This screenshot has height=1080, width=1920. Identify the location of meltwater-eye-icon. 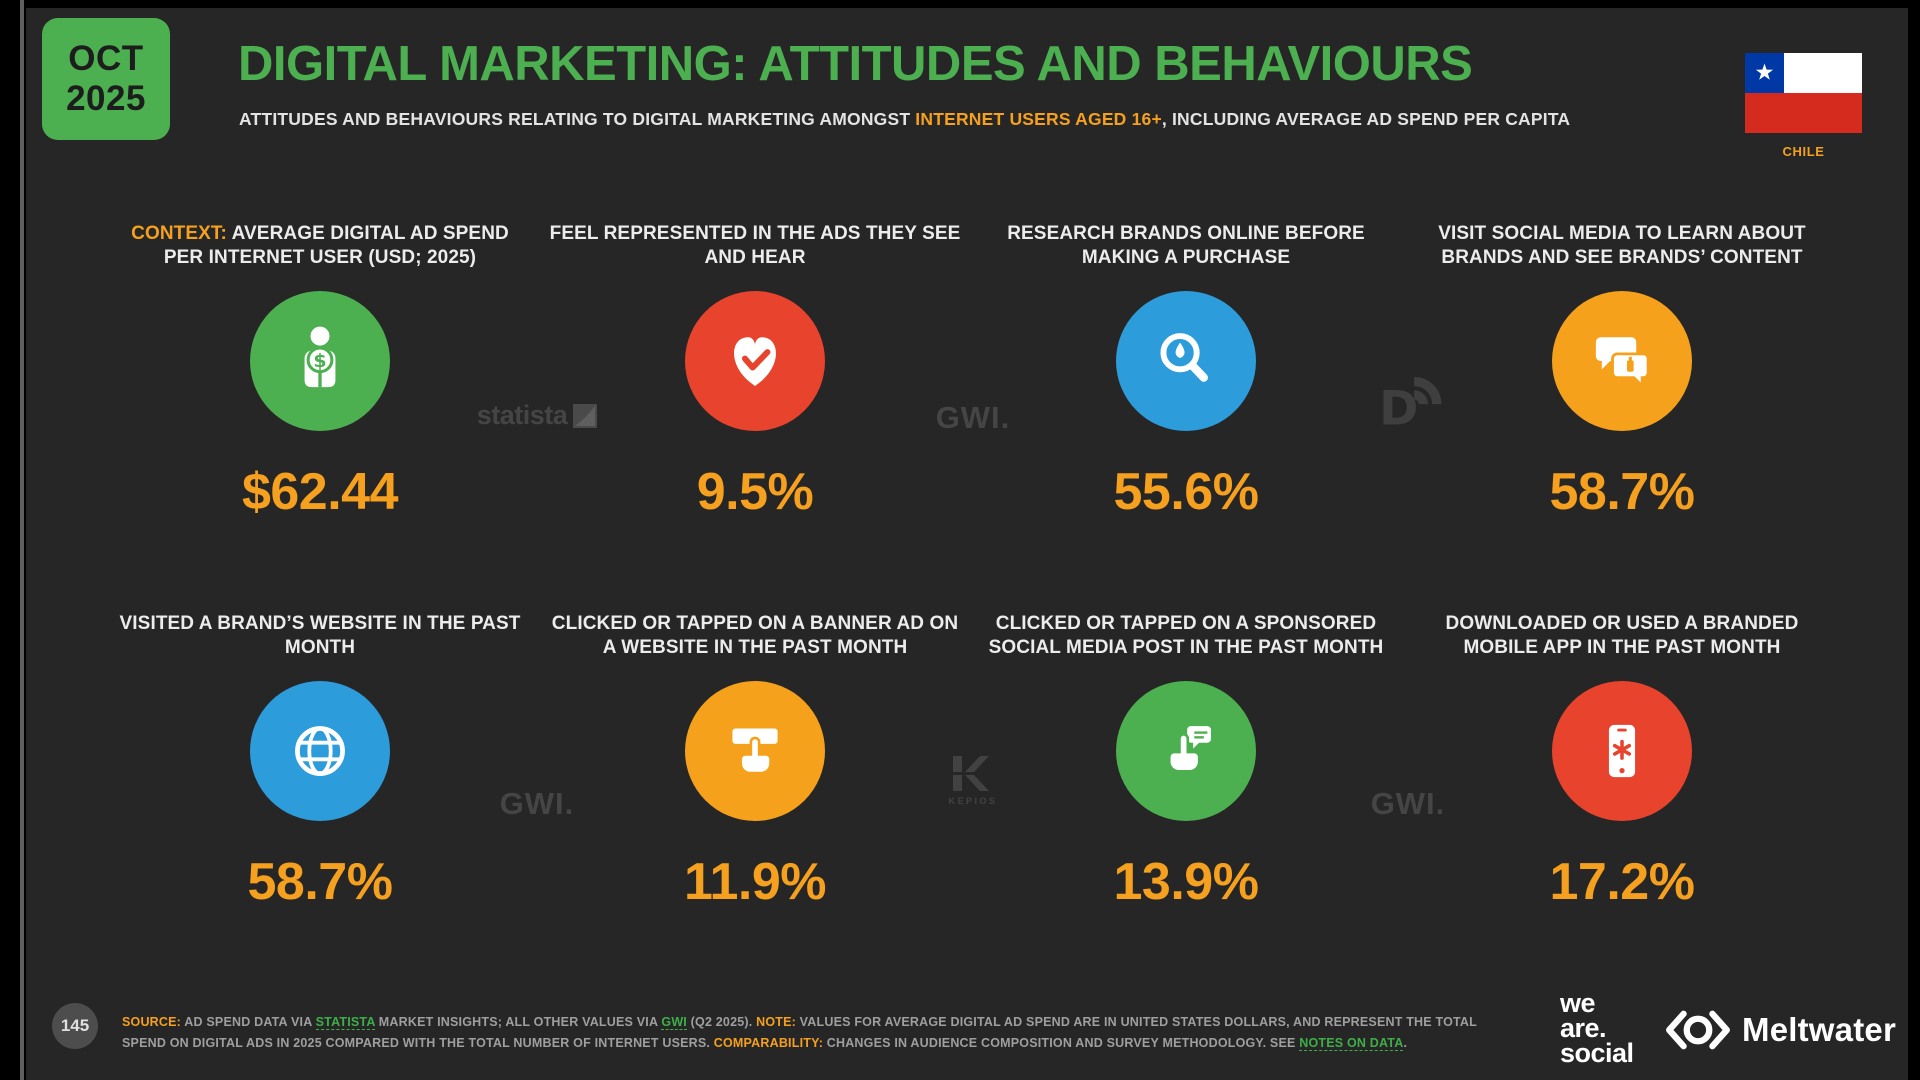
(1698, 1030).